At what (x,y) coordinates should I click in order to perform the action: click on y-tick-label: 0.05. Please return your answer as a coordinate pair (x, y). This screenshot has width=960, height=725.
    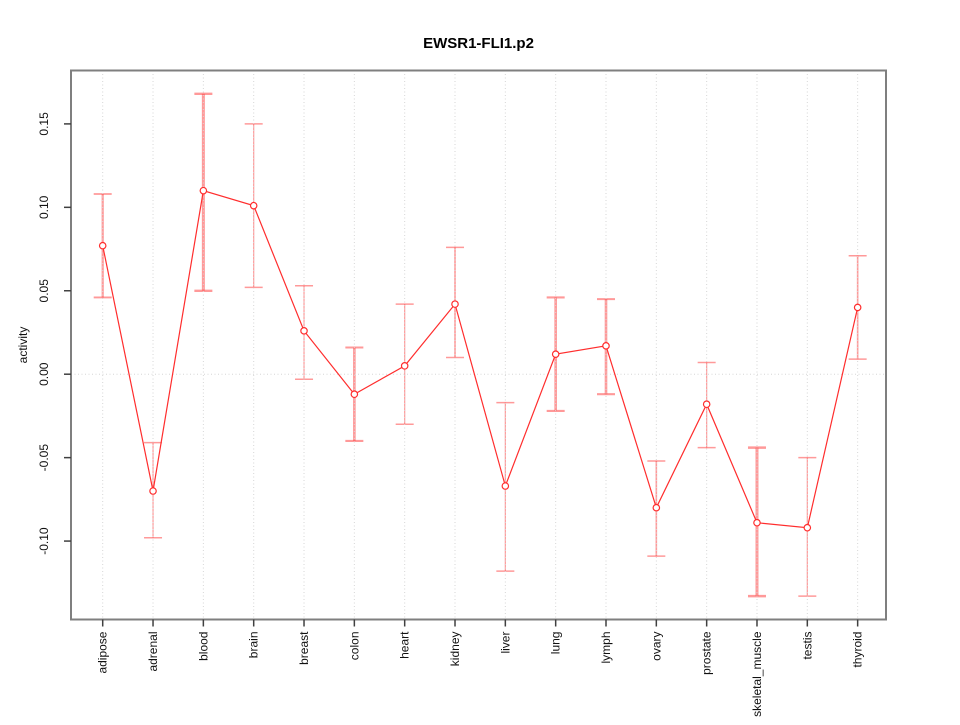
    Looking at the image, I should click on (44, 291).